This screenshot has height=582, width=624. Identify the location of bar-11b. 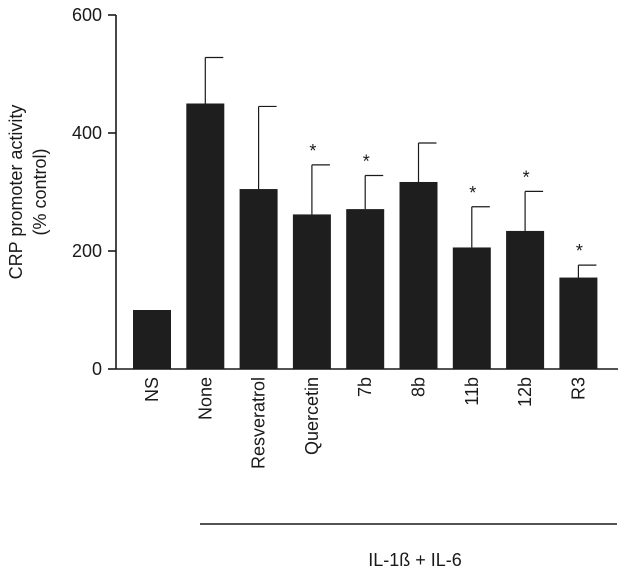
(471, 308).